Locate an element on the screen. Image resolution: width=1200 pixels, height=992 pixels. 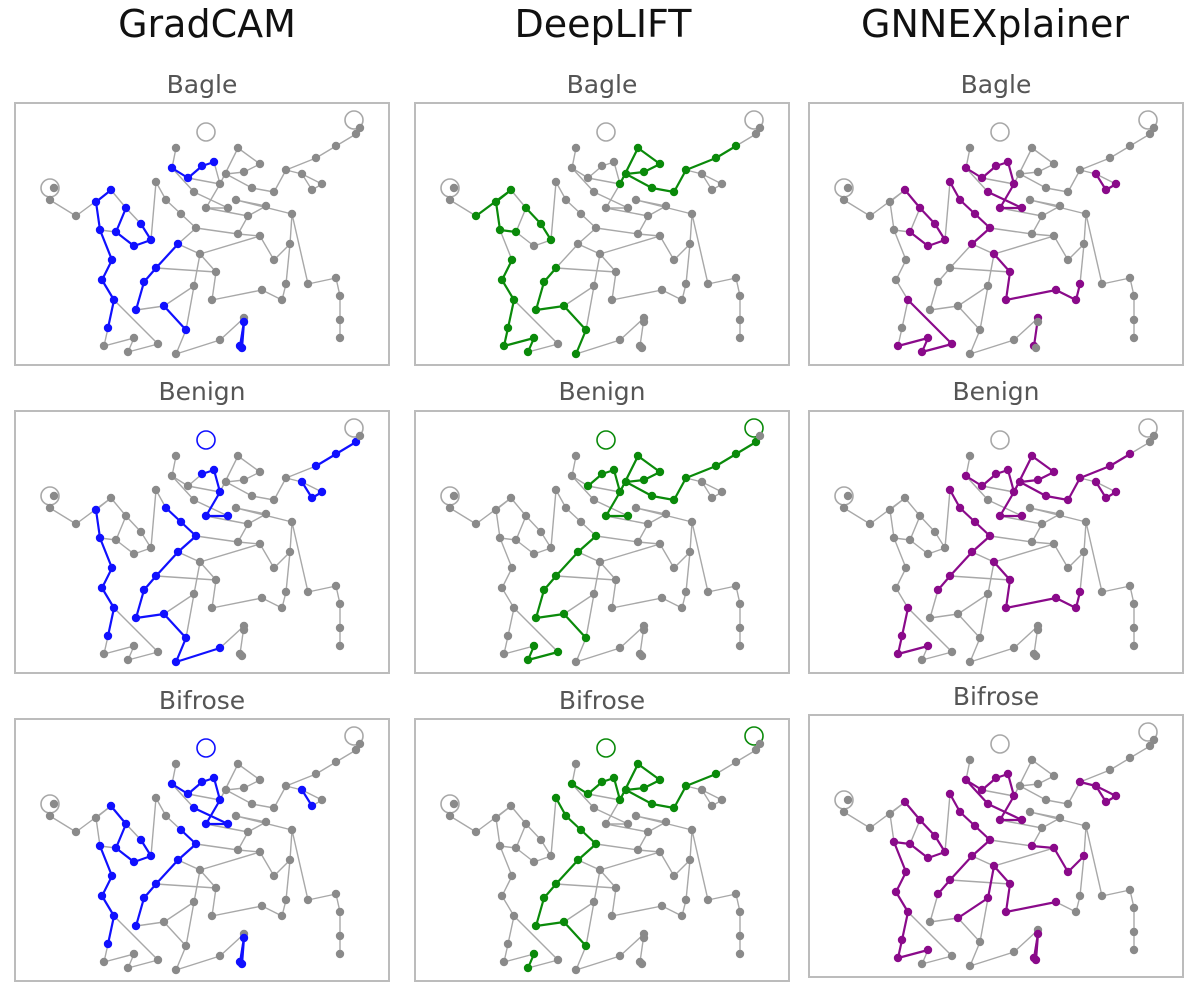
graph-panel-gnnexplainer-bagle is located at coordinates (996, 234).